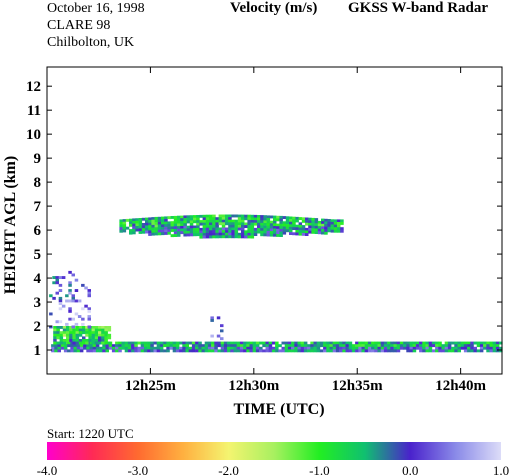  Describe the element at coordinates (274, 451) in the screenshot. I see `colorbar-gradient` at that location.